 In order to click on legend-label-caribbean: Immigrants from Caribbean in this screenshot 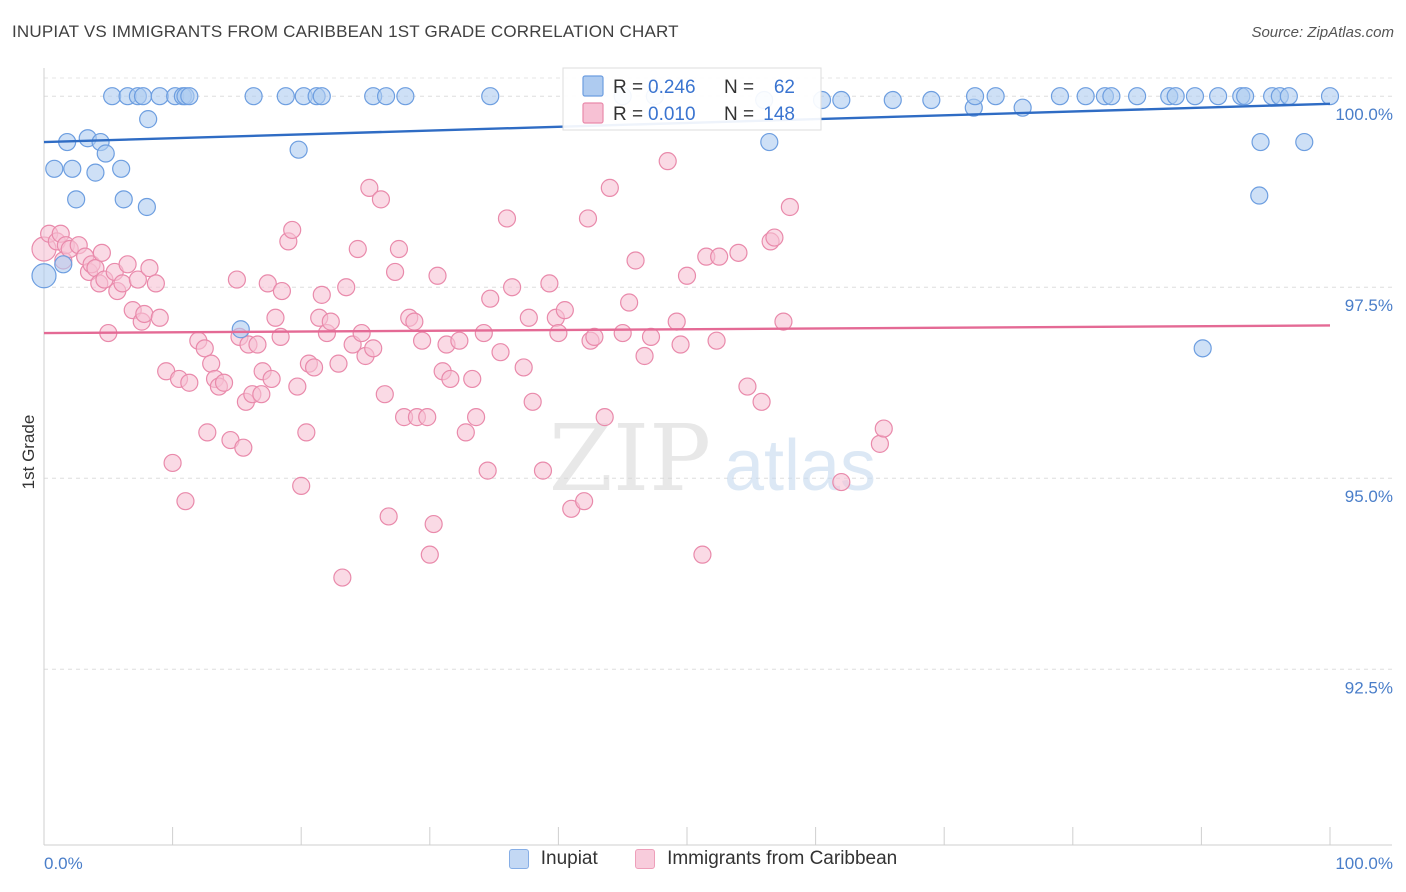, I will do `click(782, 858)`.